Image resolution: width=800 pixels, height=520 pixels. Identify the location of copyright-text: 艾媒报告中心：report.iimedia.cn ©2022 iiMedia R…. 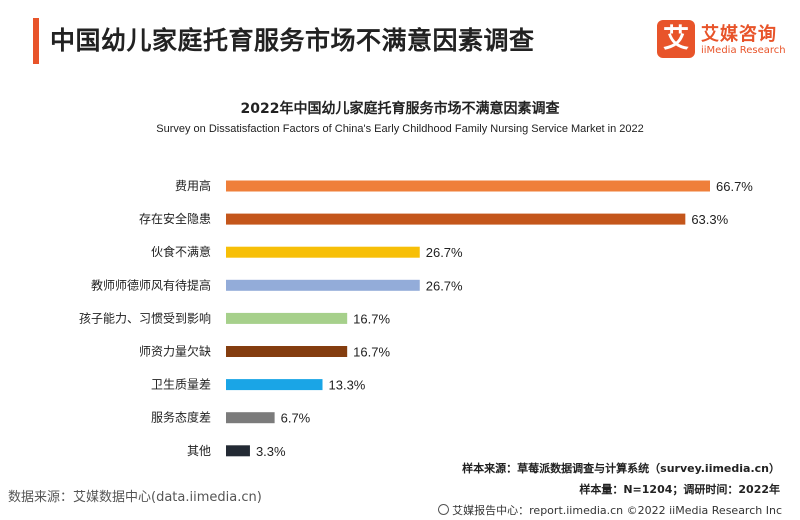
(617, 510).